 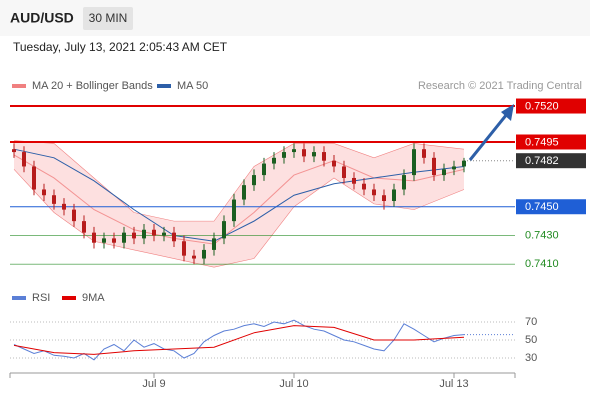 I want to click on y-tick-label: 30, so click(x=531, y=358).